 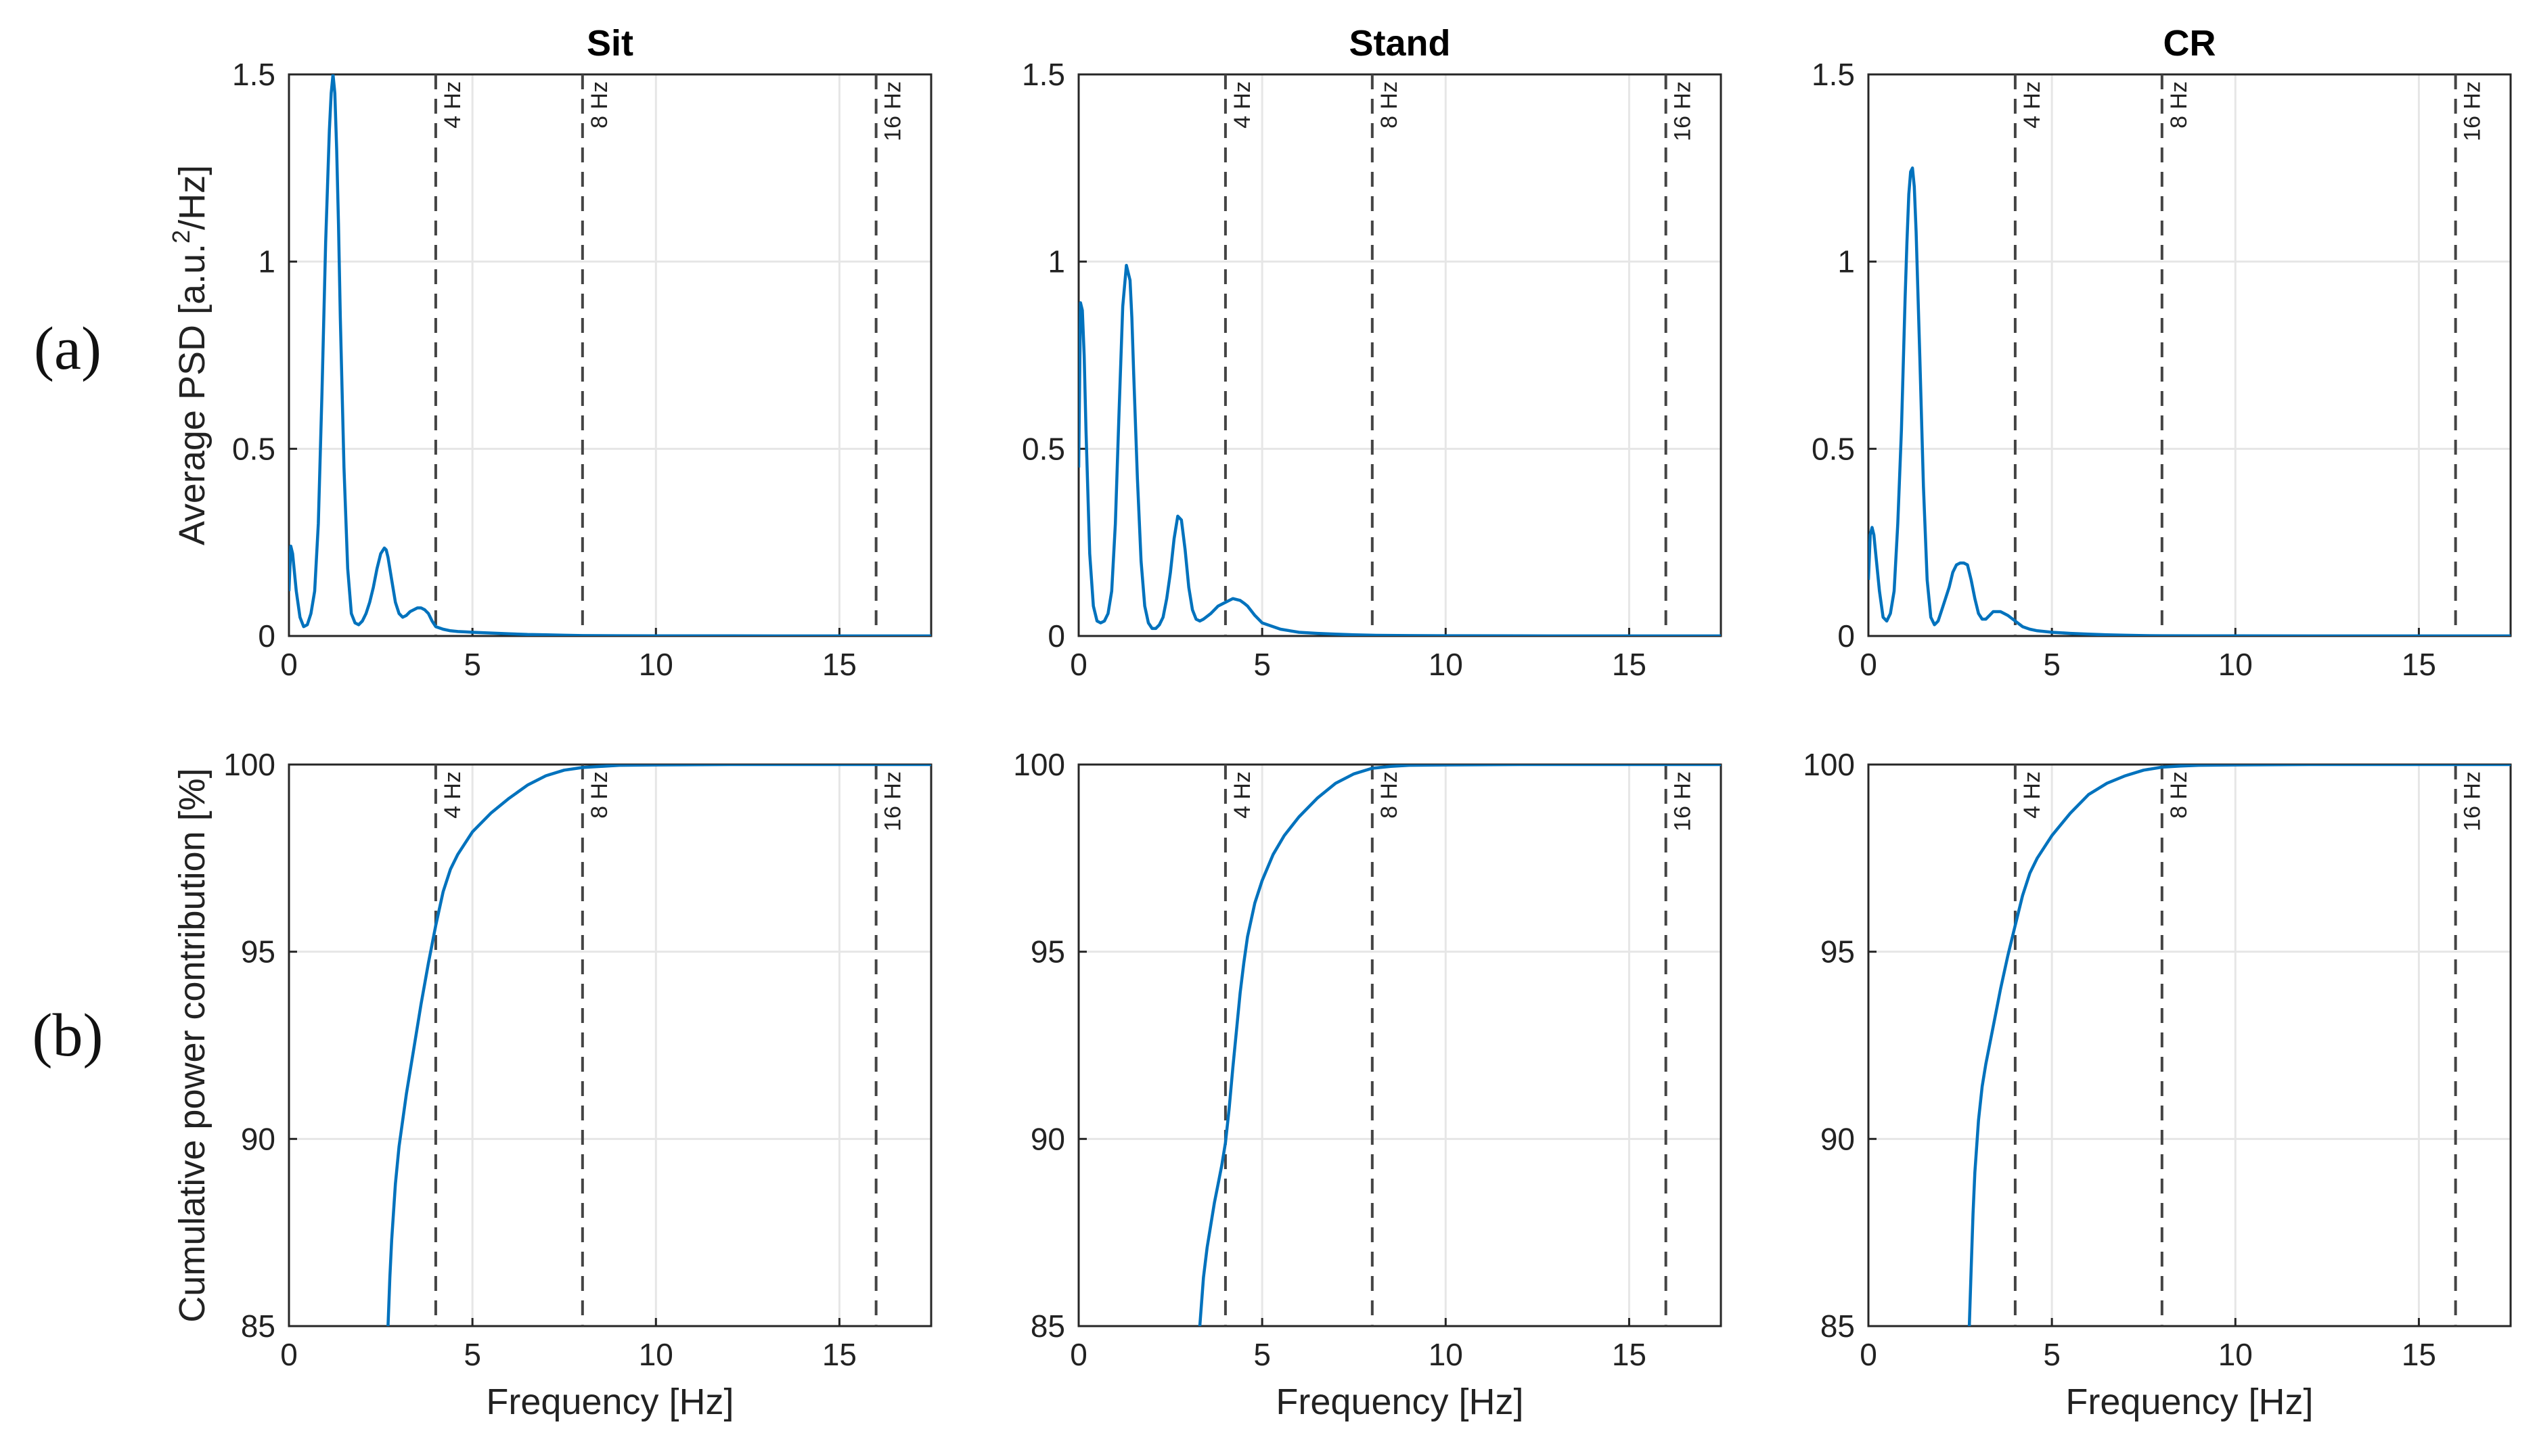 I want to click on y-axis-label-unit: /Hz], so click(x=192, y=197).